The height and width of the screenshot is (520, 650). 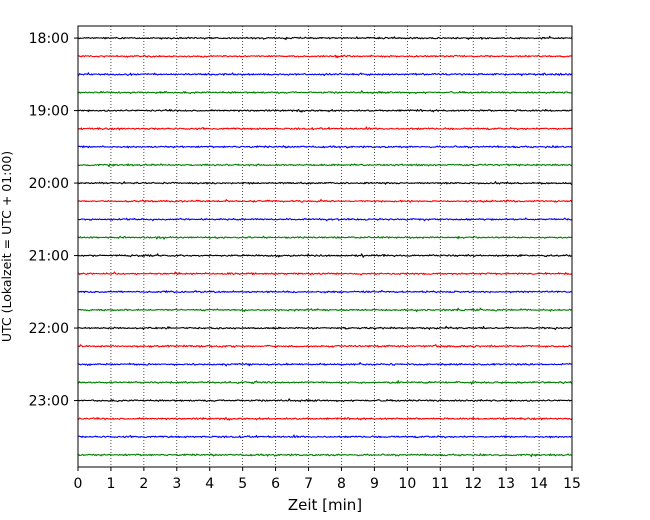 I want to click on x-tick-label-12: 12, so click(x=473, y=484).